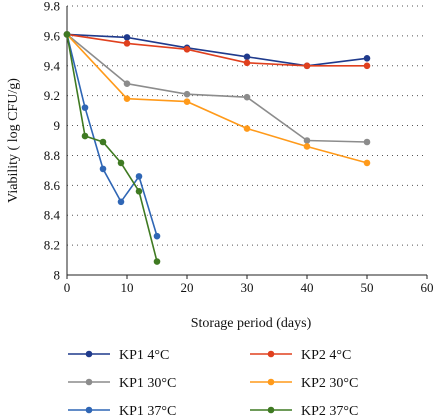  I want to click on x-tick-label: 40, so click(307, 287).